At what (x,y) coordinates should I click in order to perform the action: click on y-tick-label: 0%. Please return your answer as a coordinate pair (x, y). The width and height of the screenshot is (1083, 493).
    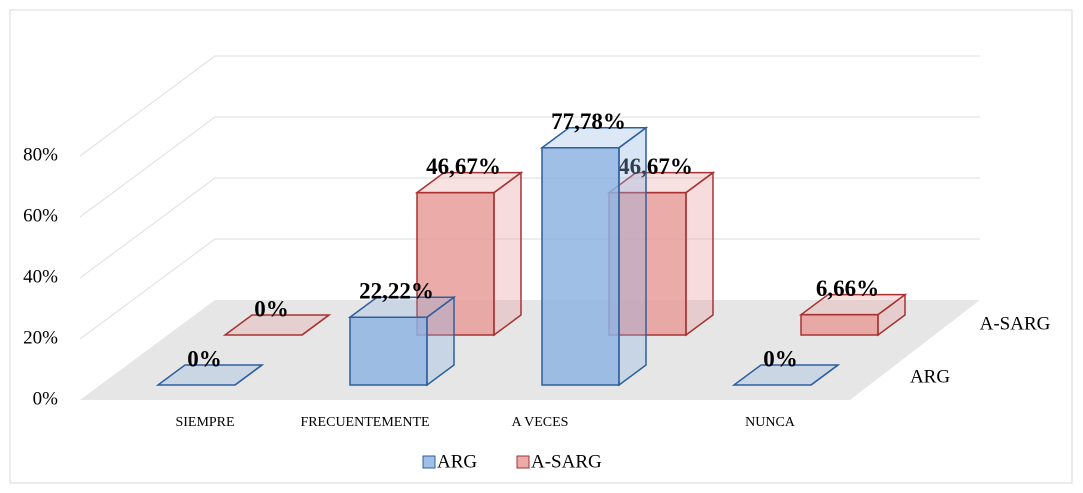
    Looking at the image, I should click on (46, 398).